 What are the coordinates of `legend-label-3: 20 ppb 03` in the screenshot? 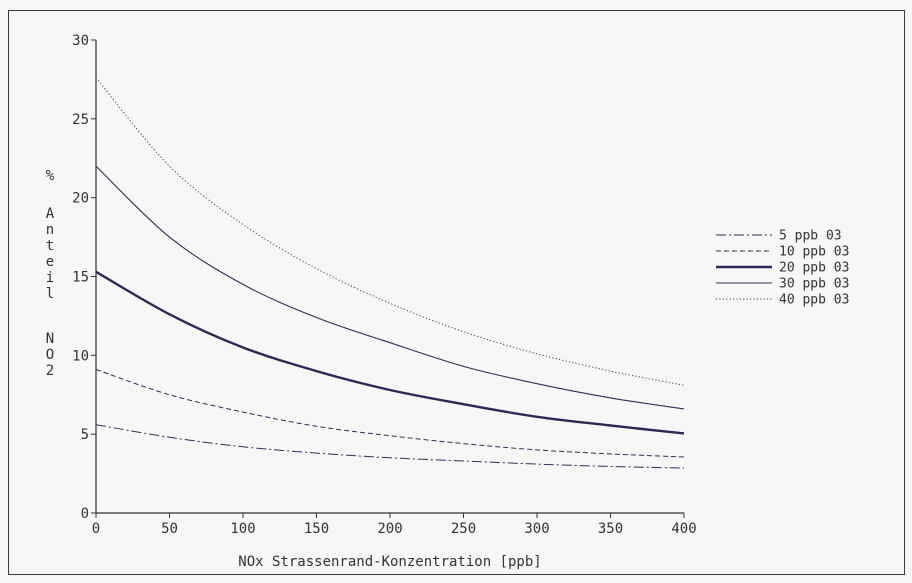 It's located at (814, 268).